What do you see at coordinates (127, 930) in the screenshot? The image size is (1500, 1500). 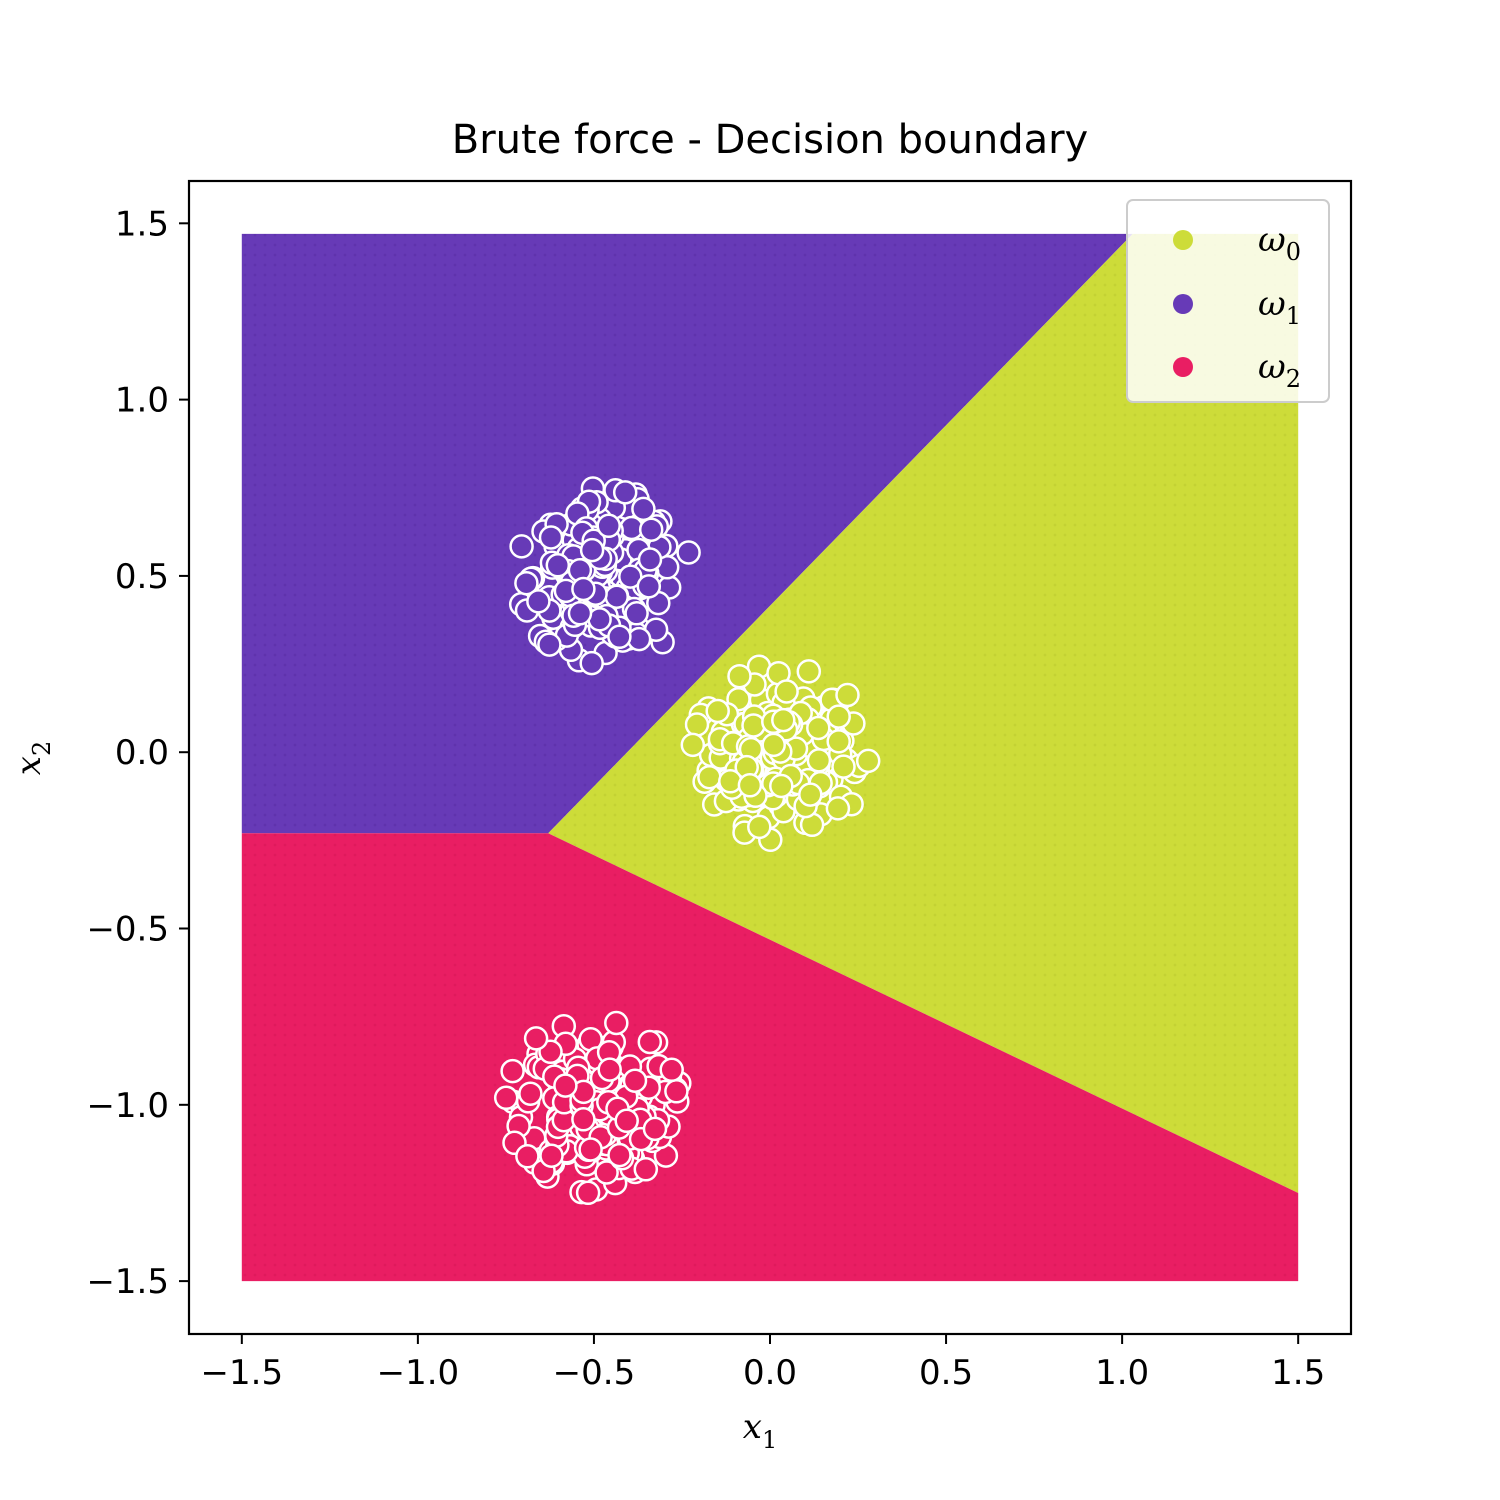 I see `y-tick-label: −0.5` at bounding box center [127, 930].